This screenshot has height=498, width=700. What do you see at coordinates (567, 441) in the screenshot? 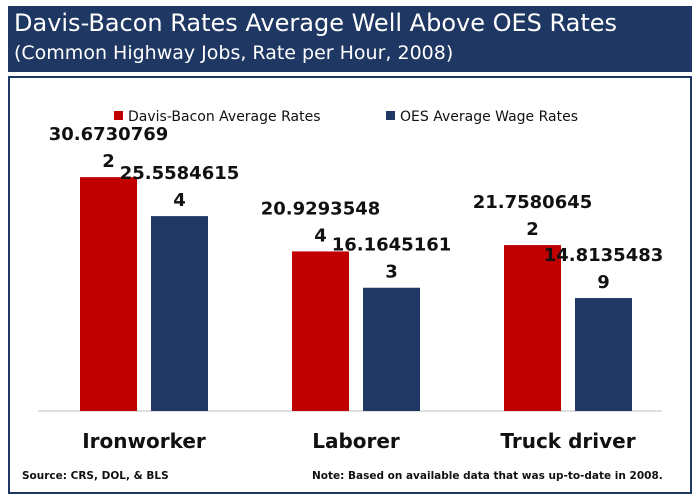
I see `category-label: Truck driver` at bounding box center [567, 441].